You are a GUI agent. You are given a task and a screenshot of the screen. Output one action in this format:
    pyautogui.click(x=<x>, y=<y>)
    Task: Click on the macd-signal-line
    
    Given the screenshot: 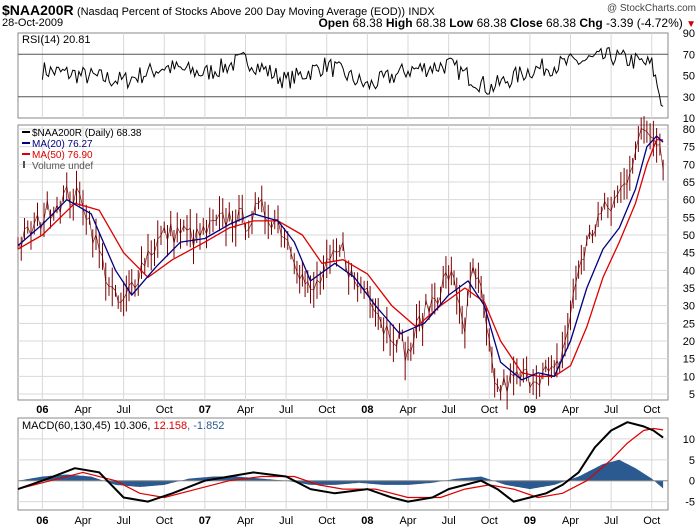 What is the action you would take?
    pyautogui.click(x=340, y=463)
    